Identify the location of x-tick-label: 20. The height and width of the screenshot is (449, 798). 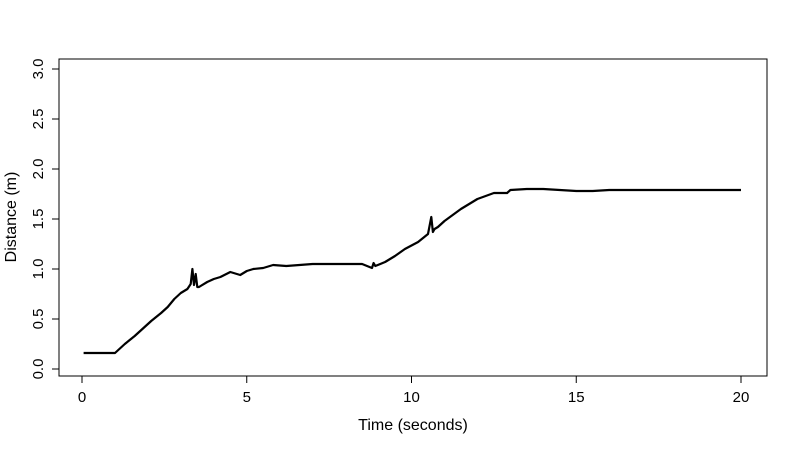
(741, 397).